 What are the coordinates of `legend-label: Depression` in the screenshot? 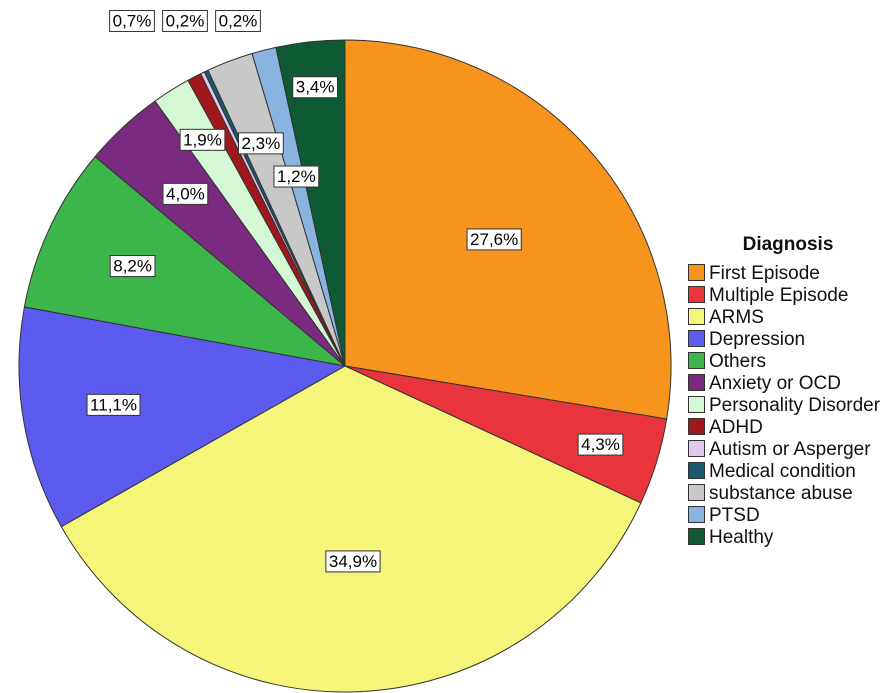 It's located at (757, 339).